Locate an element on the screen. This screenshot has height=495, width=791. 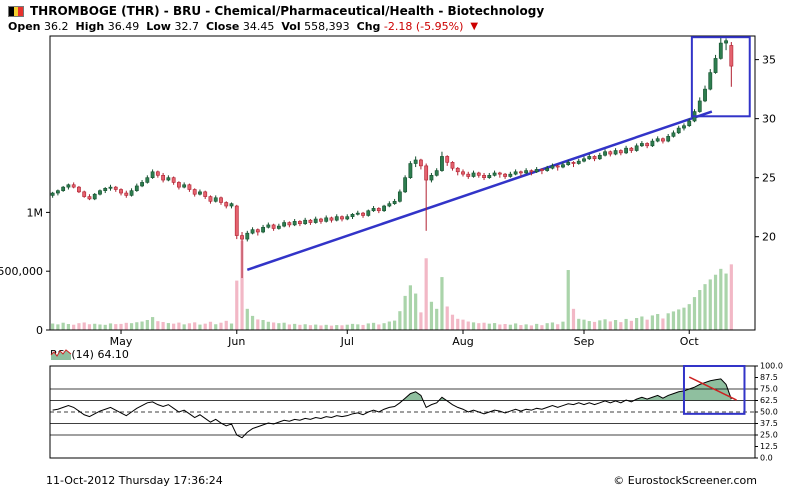
stat-volume: Vol 558,393 is located at coordinates (315, 26).